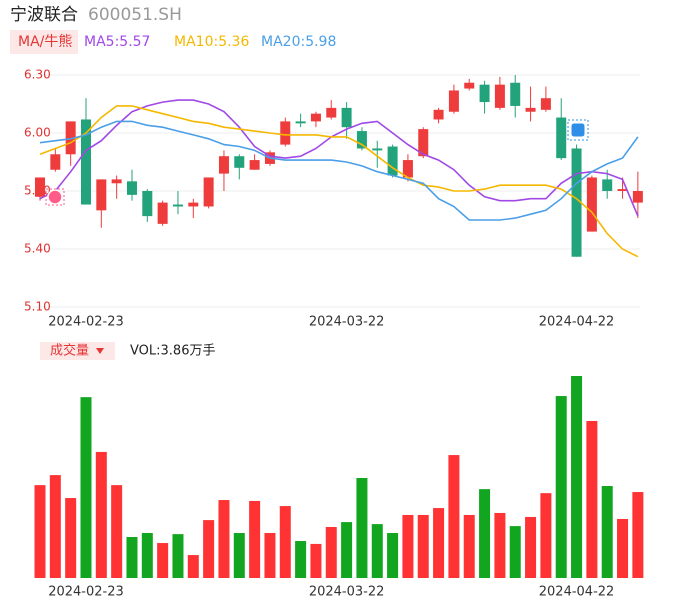 The height and width of the screenshot is (610, 686). I want to click on ma-line, so click(339, 170).